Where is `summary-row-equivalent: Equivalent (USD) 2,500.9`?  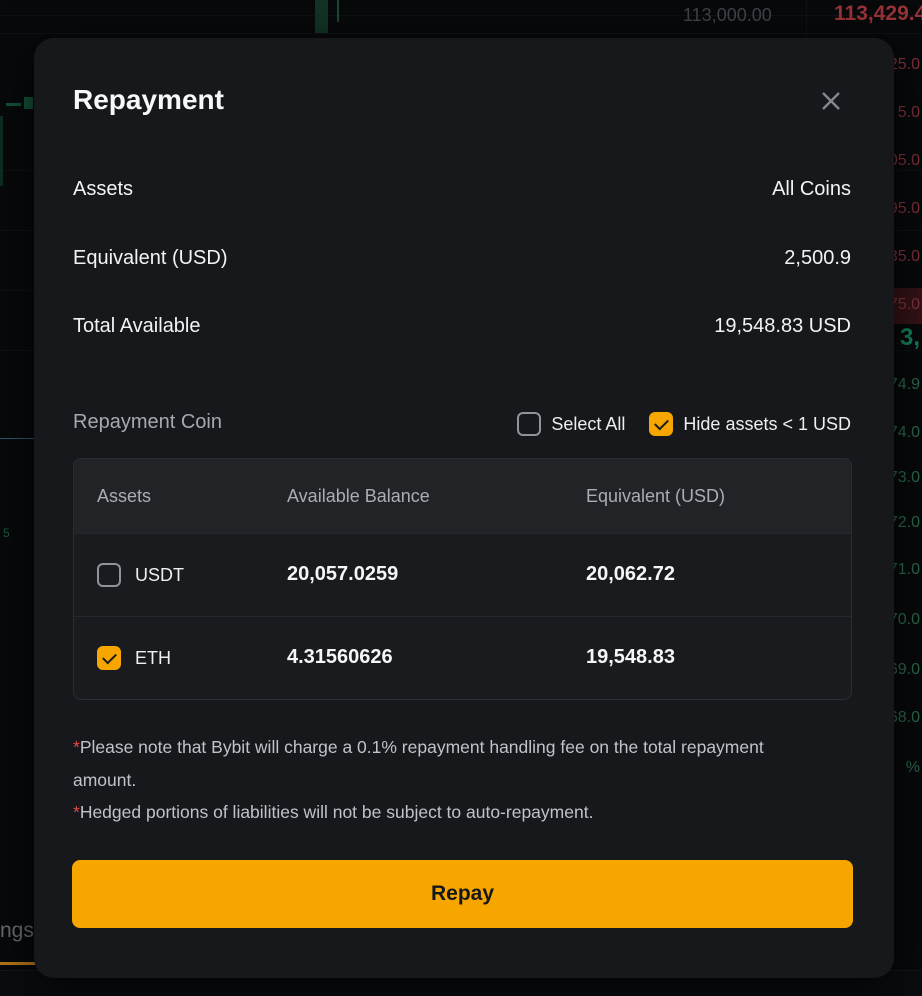 summary-row-equivalent: Equivalent (USD) 2,500.9 is located at coordinates (462, 258).